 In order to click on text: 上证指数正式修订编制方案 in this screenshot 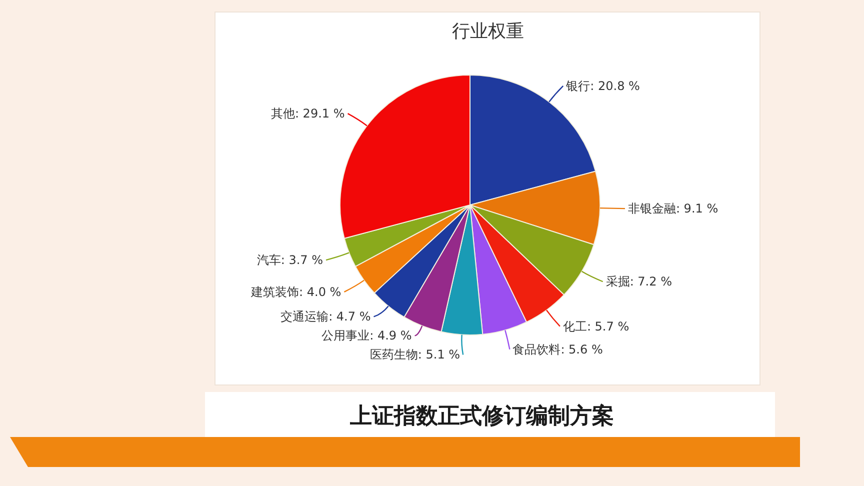, I will do `click(481, 416)`.